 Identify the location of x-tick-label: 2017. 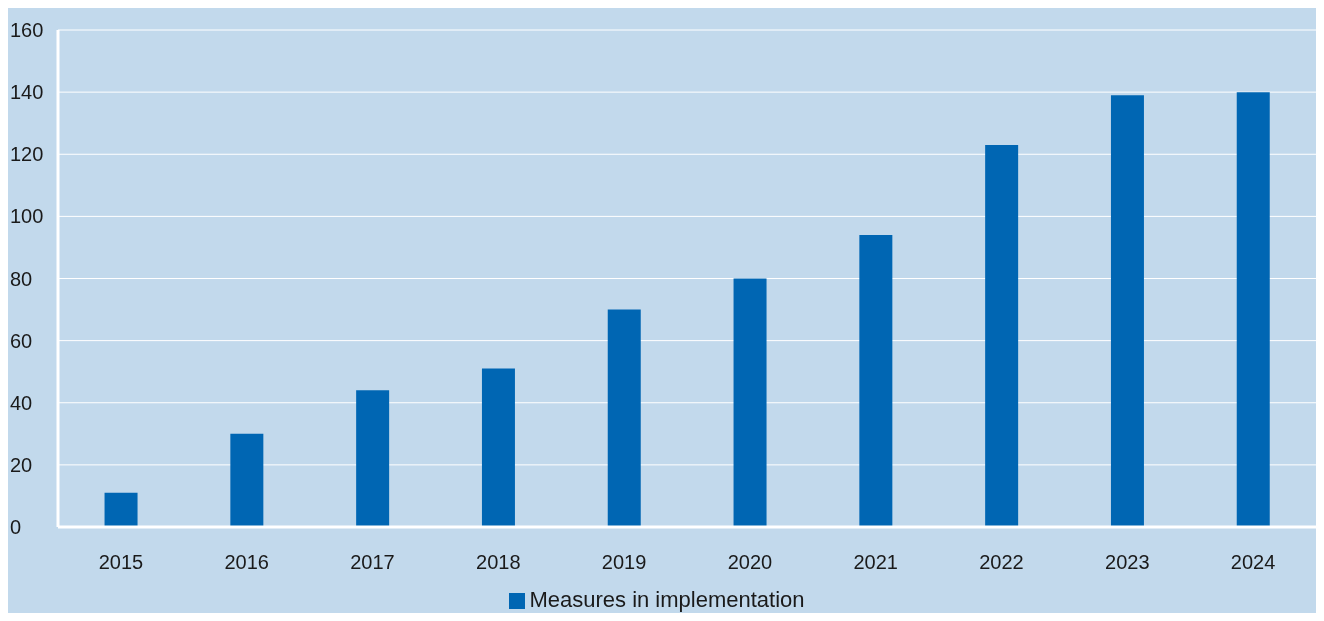
(372, 562).